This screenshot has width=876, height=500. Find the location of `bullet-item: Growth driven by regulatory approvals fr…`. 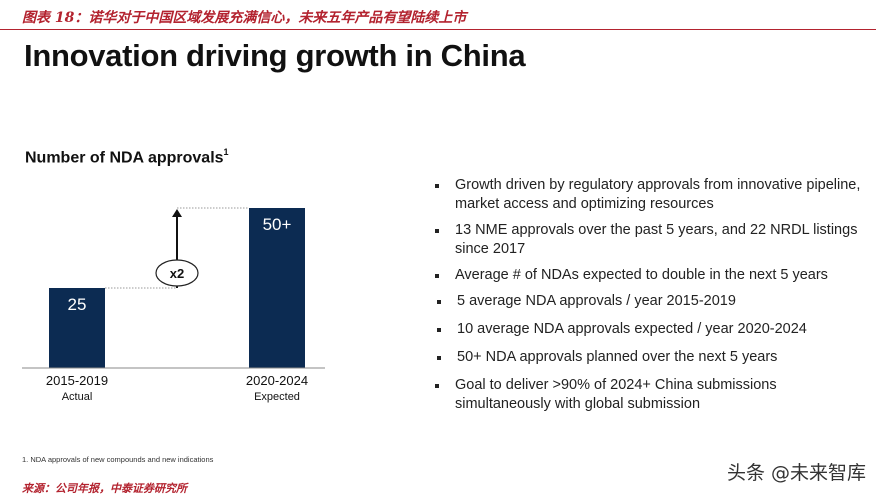

bullet-item: Growth driven by regulatory approvals fr… is located at coordinates (647, 195).